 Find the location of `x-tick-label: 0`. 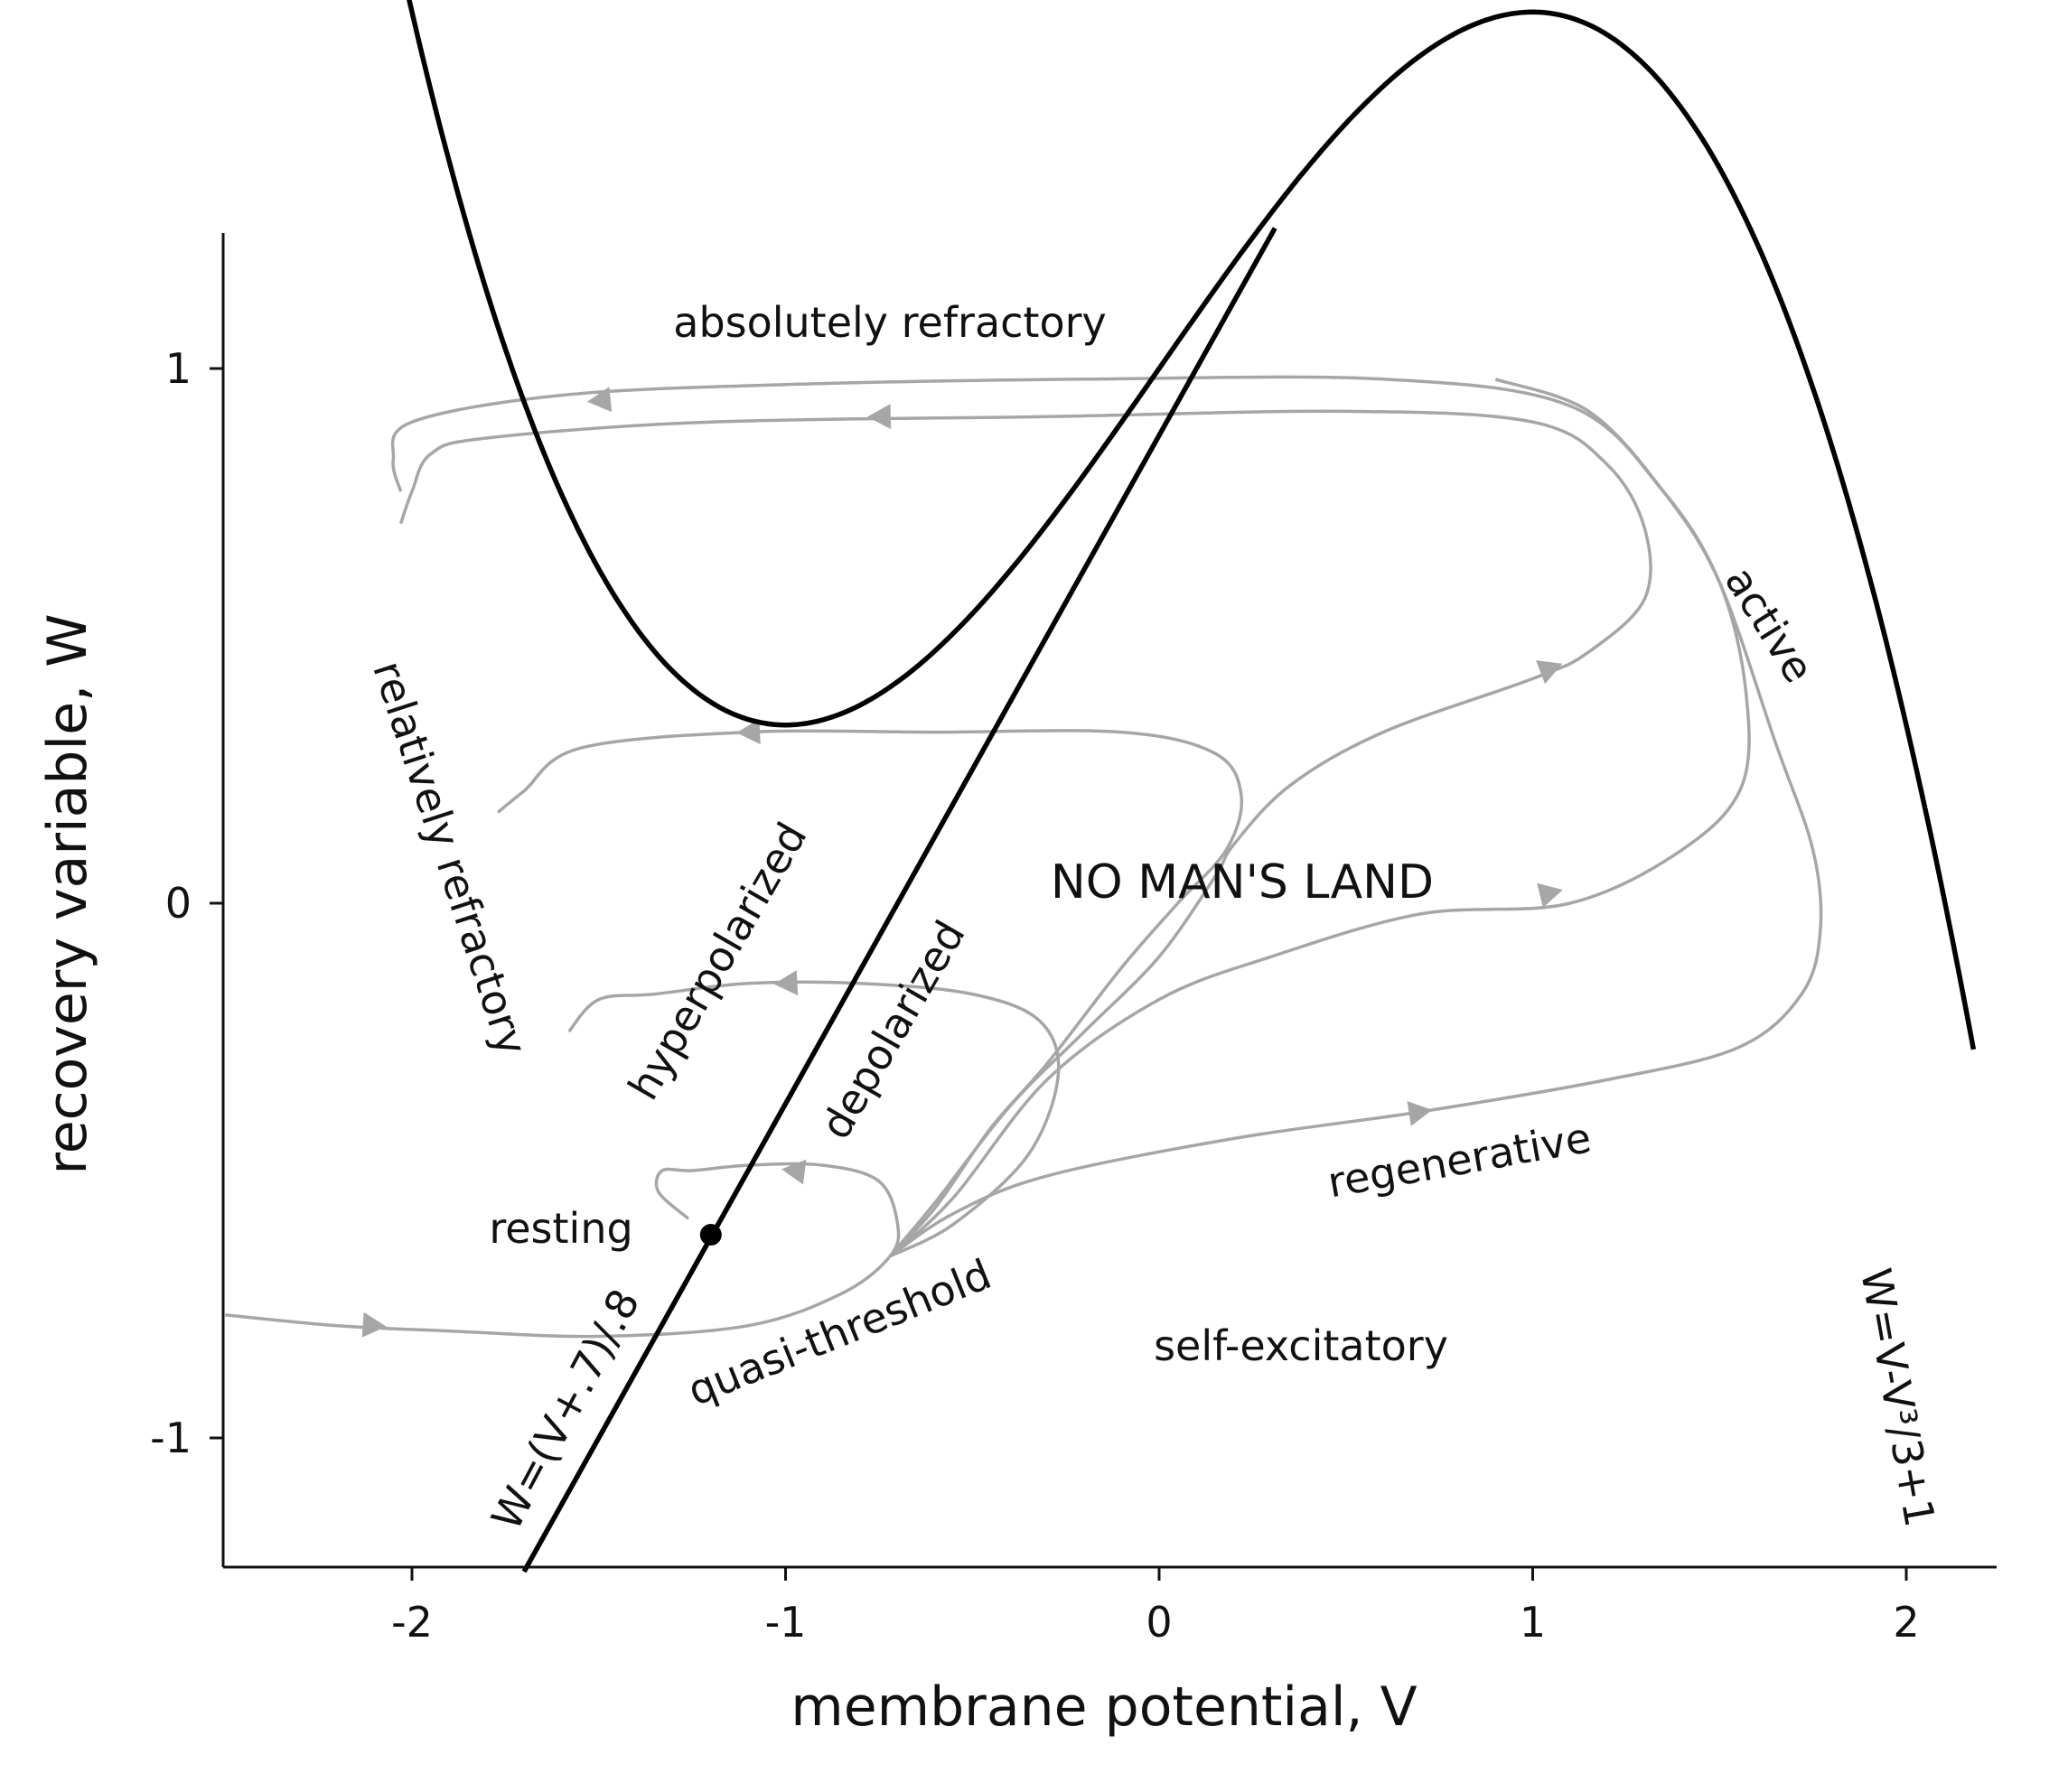

x-tick-label: 0 is located at coordinates (1159, 1622).